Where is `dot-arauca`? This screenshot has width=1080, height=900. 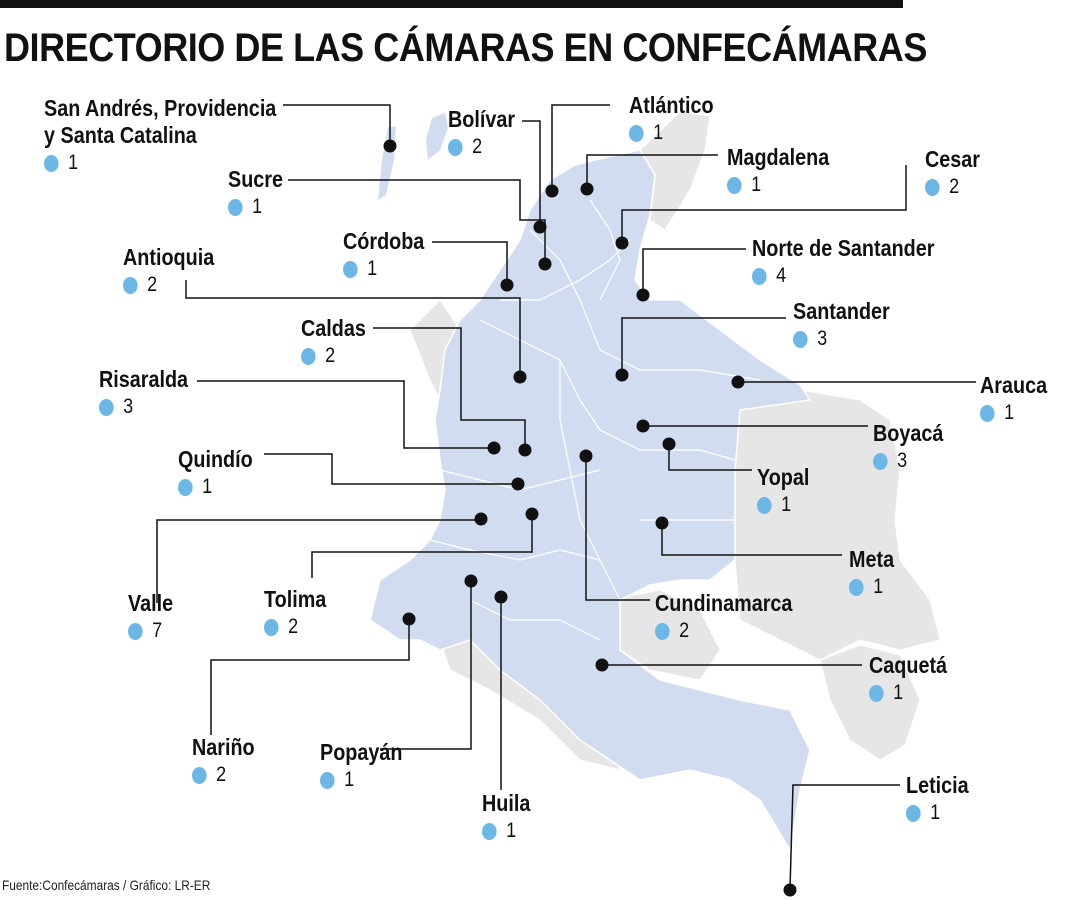
dot-arauca is located at coordinates (738, 382).